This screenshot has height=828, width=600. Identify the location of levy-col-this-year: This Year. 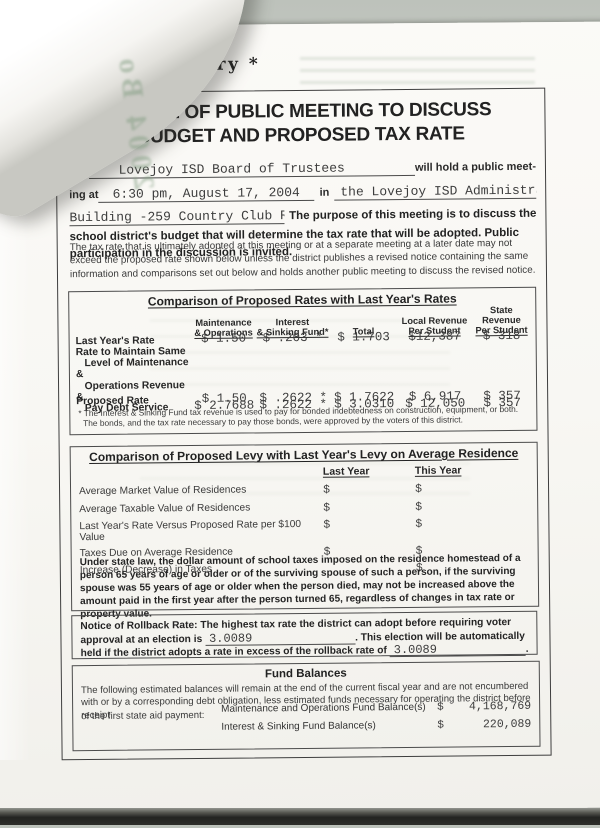
(474, 470).